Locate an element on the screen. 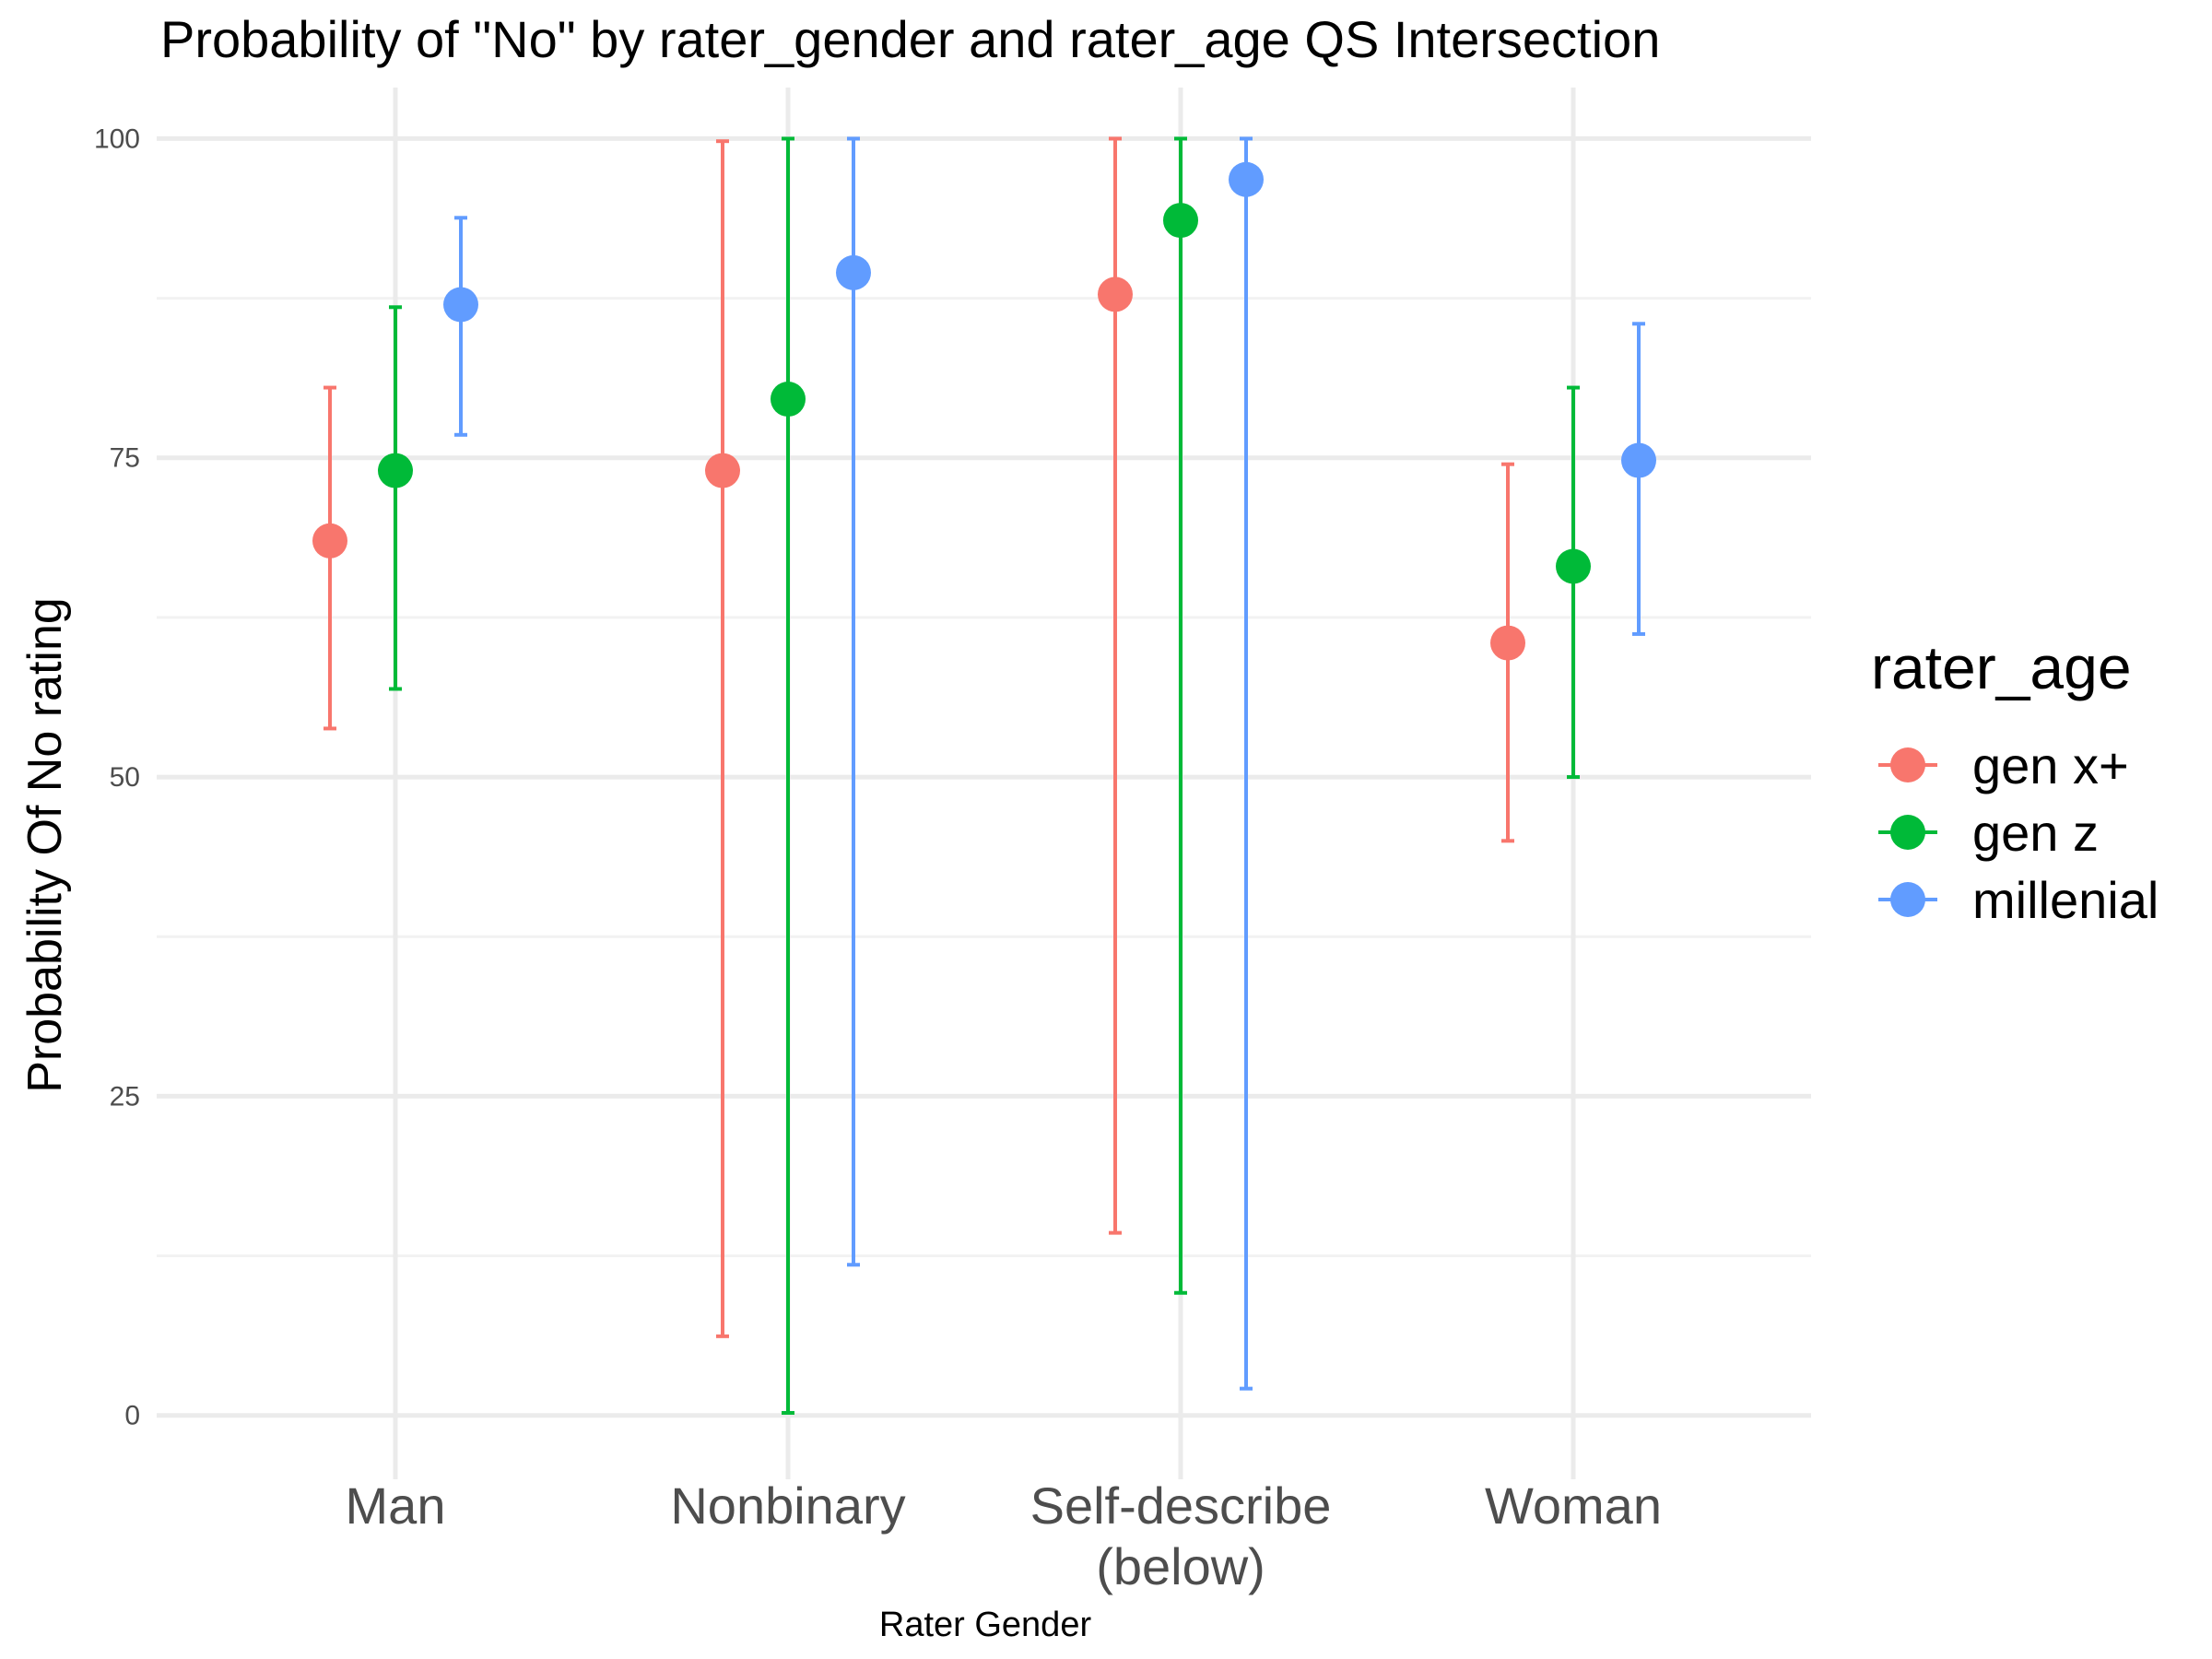 The width and height of the screenshot is (2212, 1659). x-axis-ticks: Man Nonbinary Self-describe (below) Woman is located at coordinates (1004, 1536).